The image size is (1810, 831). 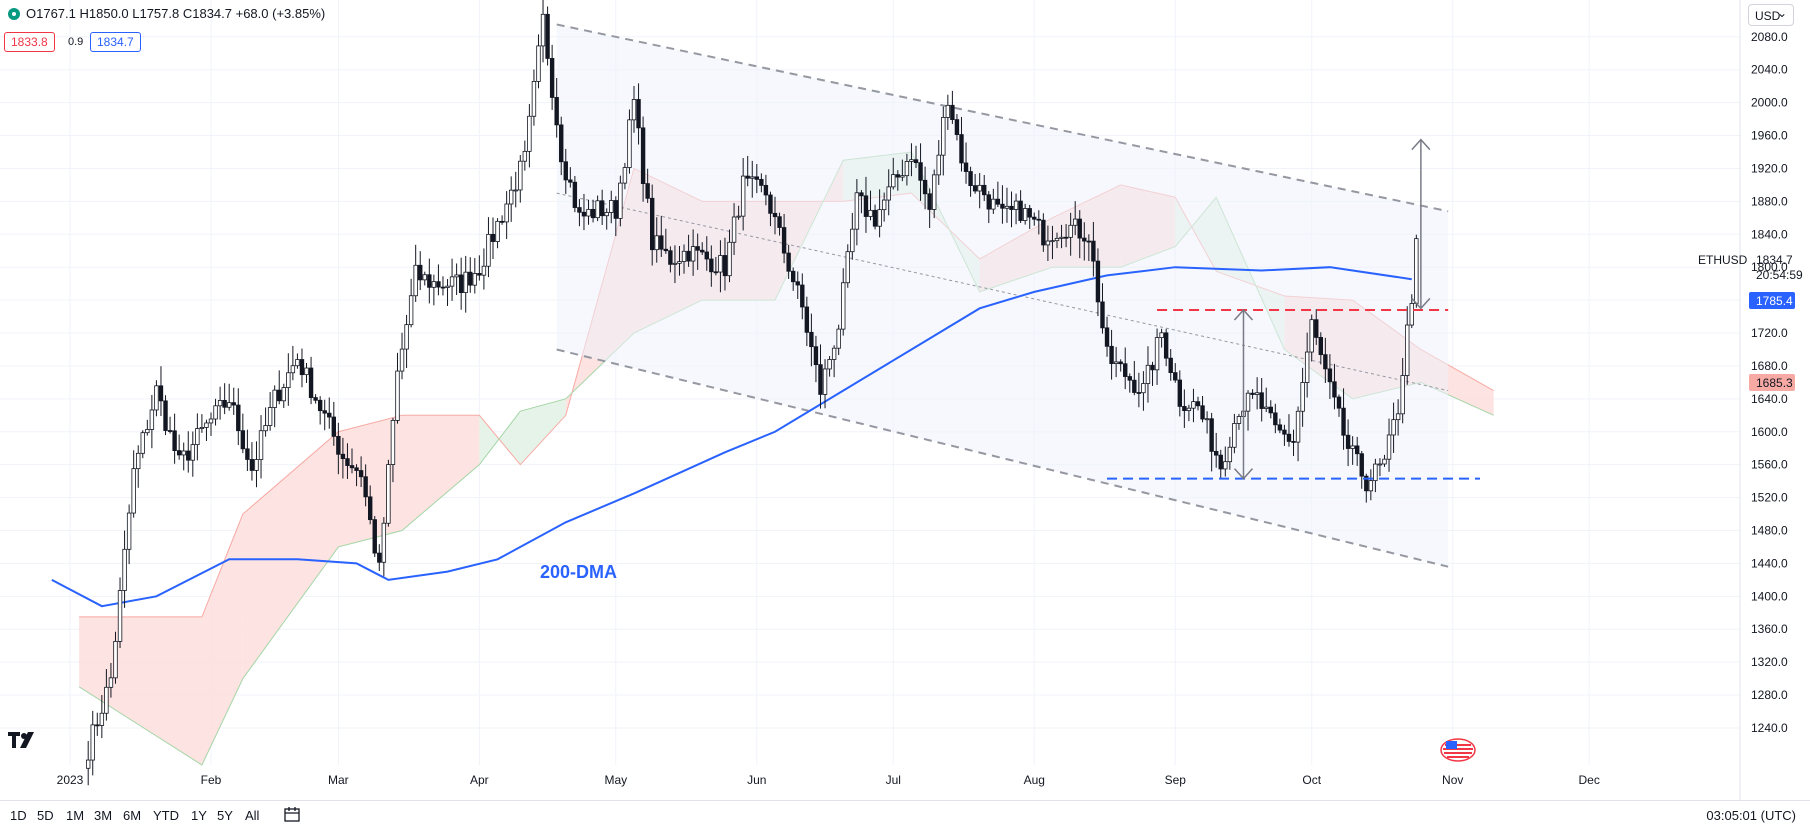 I want to click on y-tick-label: 1320.0, so click(x=1769, y=662).